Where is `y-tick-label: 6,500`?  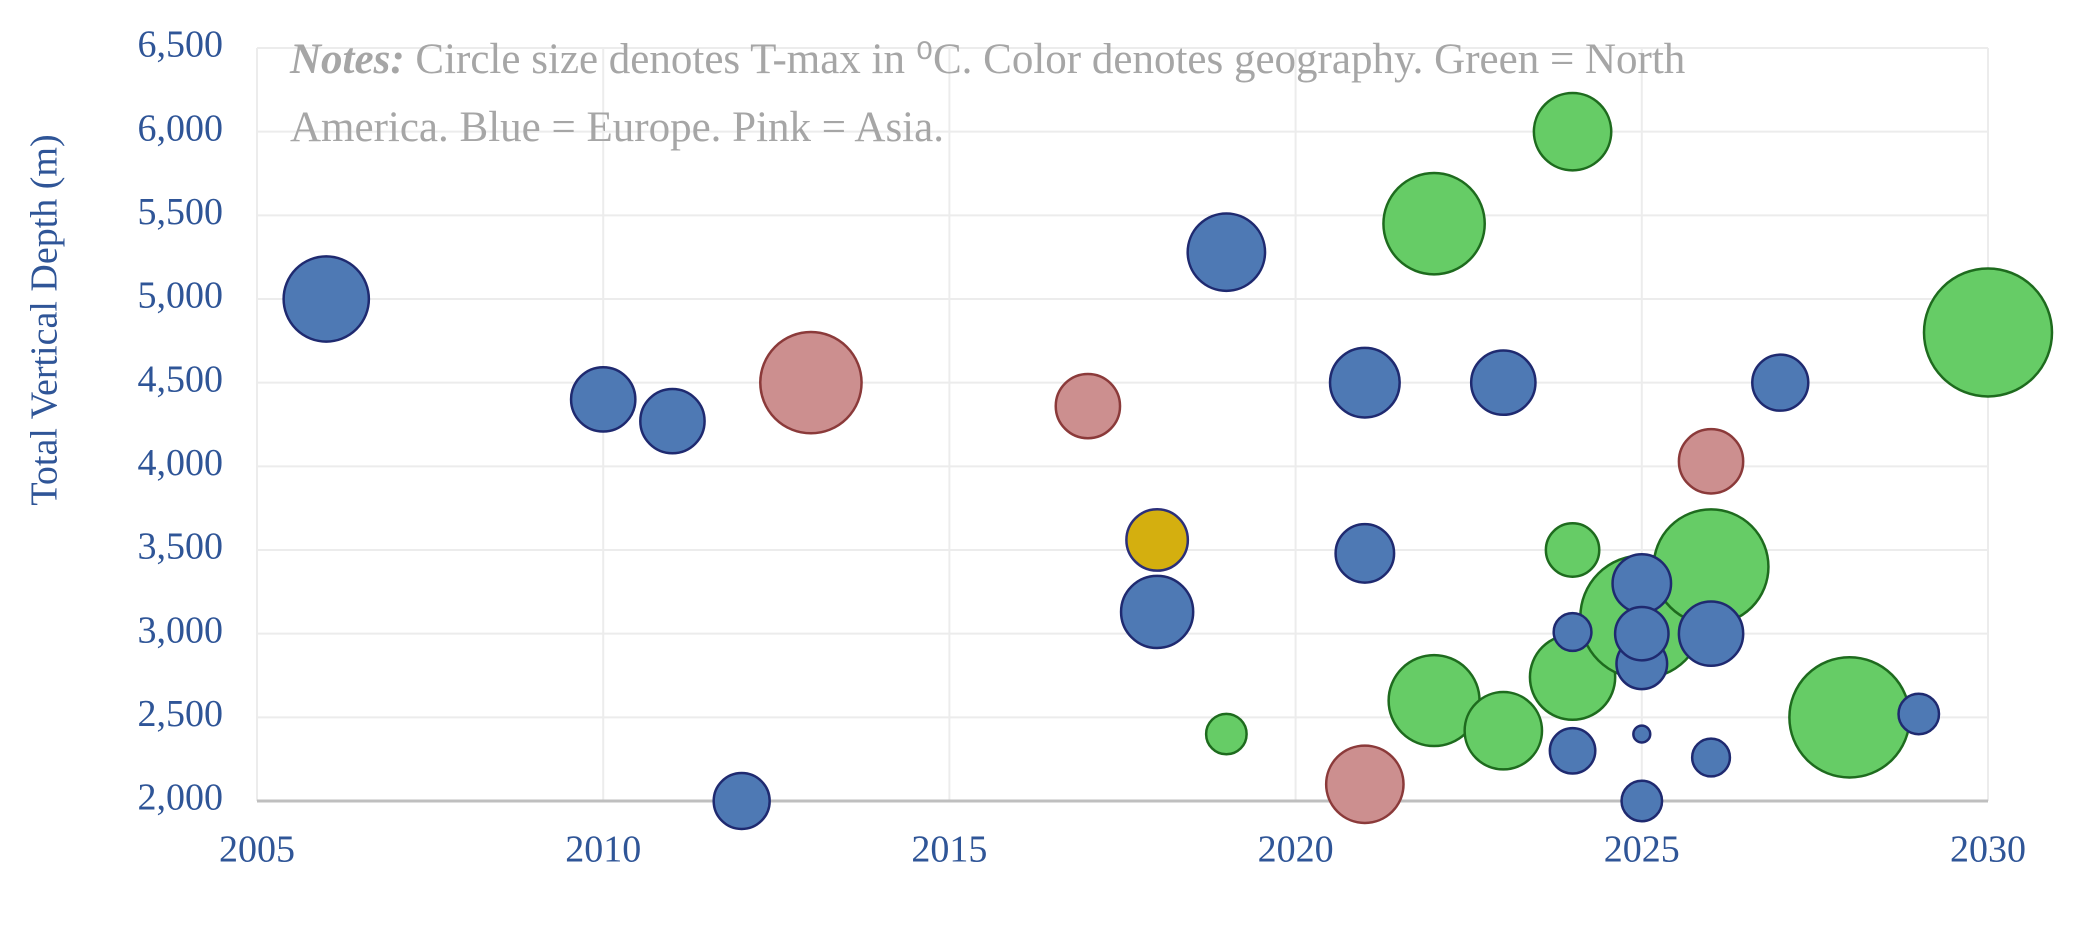
y-tick-label: 6,500 is located at coordinates (181, 45).